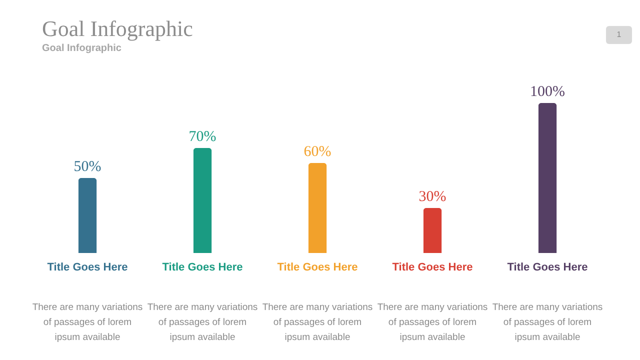 The width and height of the screenshot is (640, 360). What do you see at coordinates (432, 197) in the screenshot?
I see `data-label: 30%` at bounding box center [432, 197].